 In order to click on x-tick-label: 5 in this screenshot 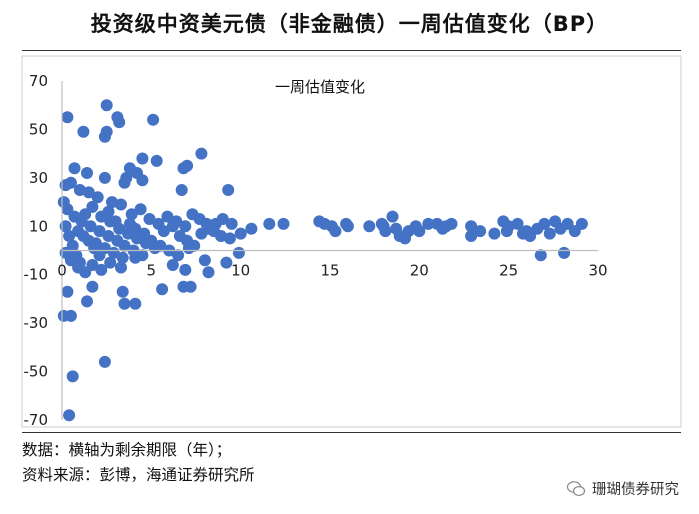, I will do `click(152, 271)`.